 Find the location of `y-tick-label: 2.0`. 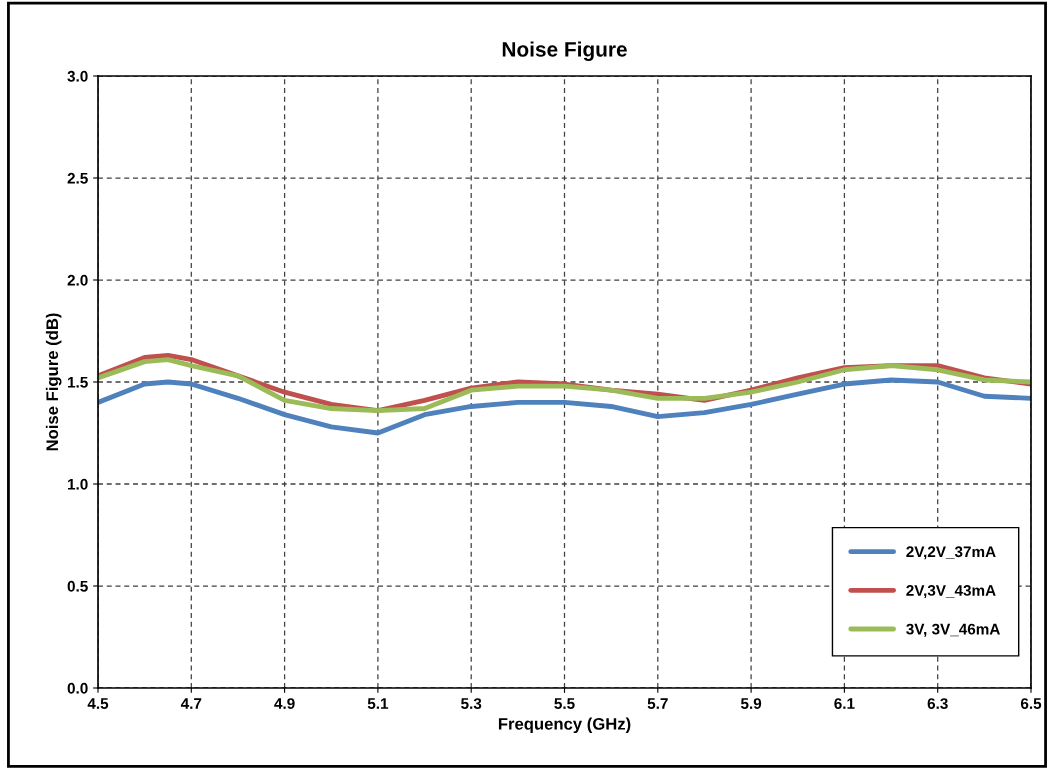

y-tick-label: 2.0 is located at coordinates (77, 280).